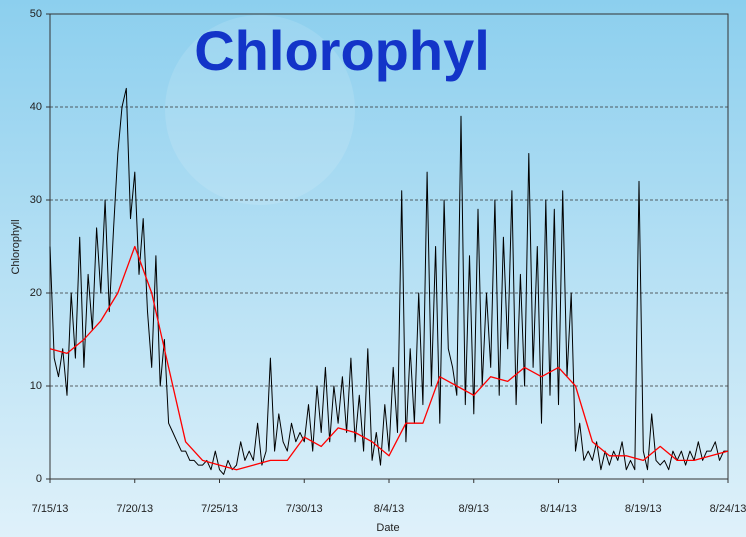 The image size is (746, 537). I want to click on x-tick-label: 8/4/13, so click(389, 509).